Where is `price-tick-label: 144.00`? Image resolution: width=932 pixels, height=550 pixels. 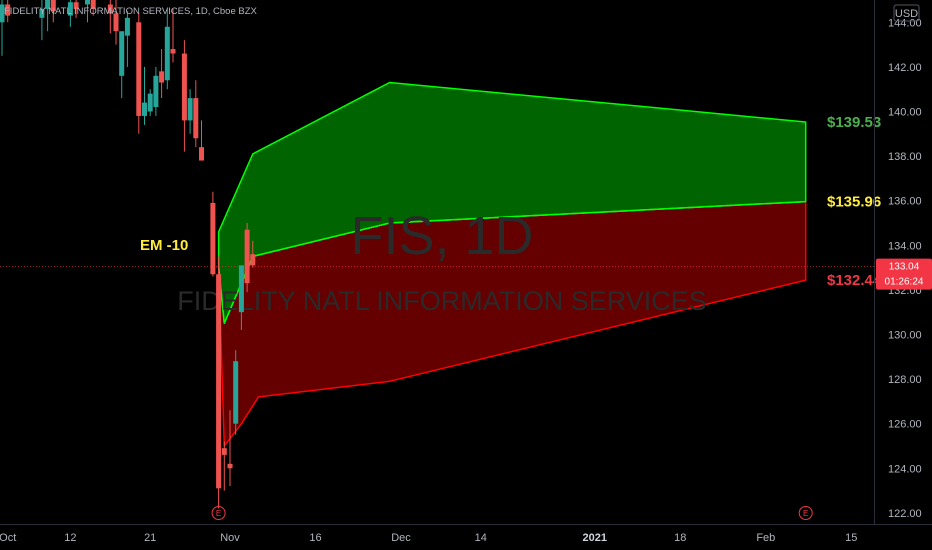 price-tick-label: 144.00 is located at coordinates (905, 23).